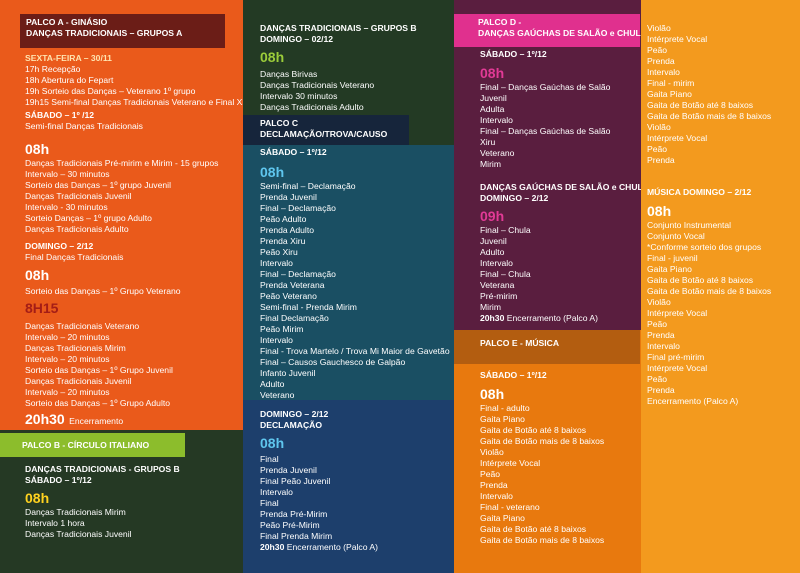 Image resolution: width=800 pixels, height=573 pixels. Describe the element at coordinates (86, 445) in the screenshot. I see `palco-b-title: PALCO B - CÍRCULO ITALIANO` at that location.